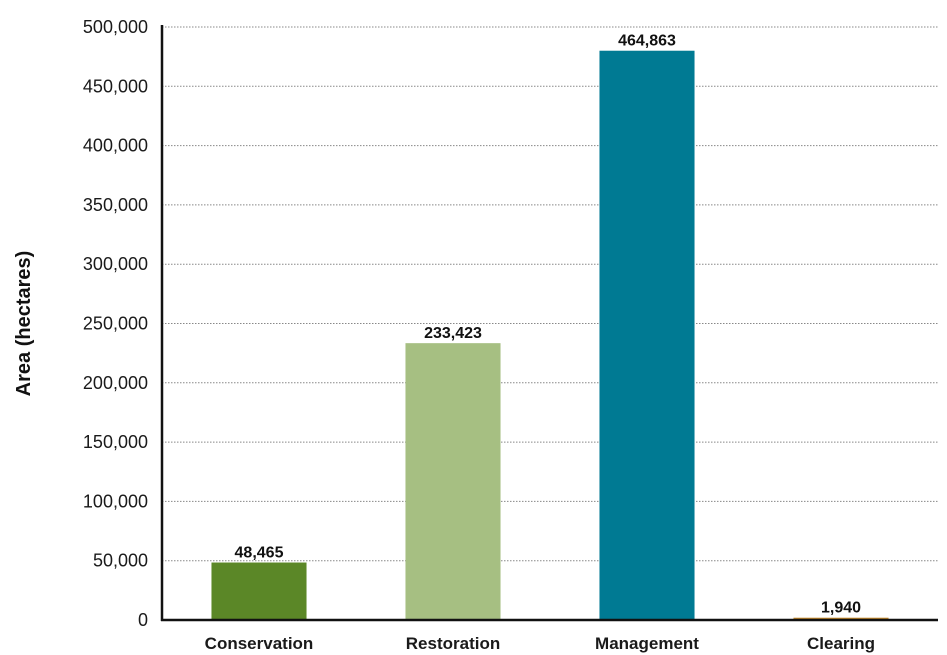 The width and height of the screenshot is (947, 655). Describe the element at coordinates (259, 591) in the screenshot. I see `bar-conservation` at that location.